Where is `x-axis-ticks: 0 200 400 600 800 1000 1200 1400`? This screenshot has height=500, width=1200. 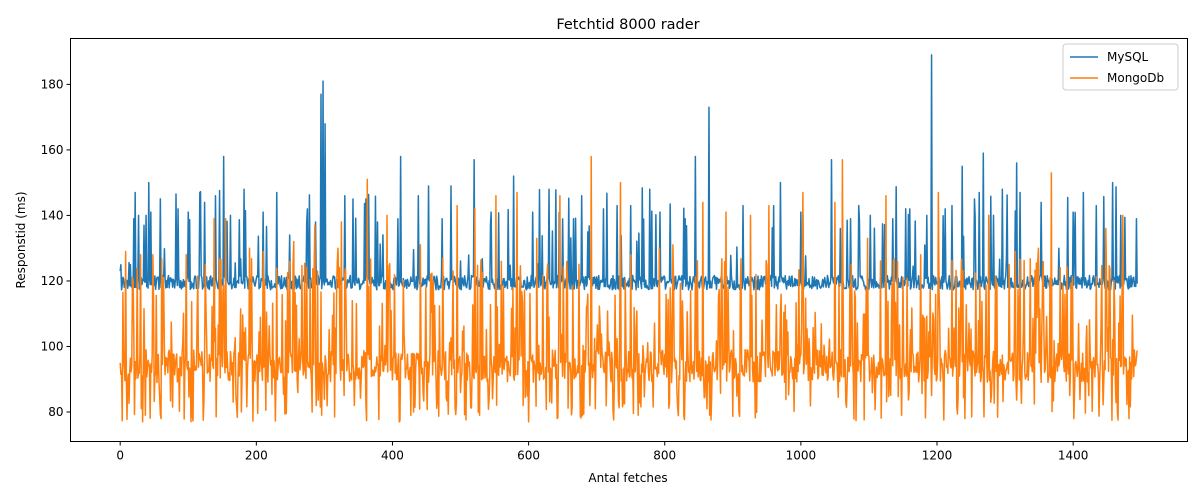
x-axis-ticks: 0 200 400 600 800 1000 1200 1400 is located at coordinates (602, 452).